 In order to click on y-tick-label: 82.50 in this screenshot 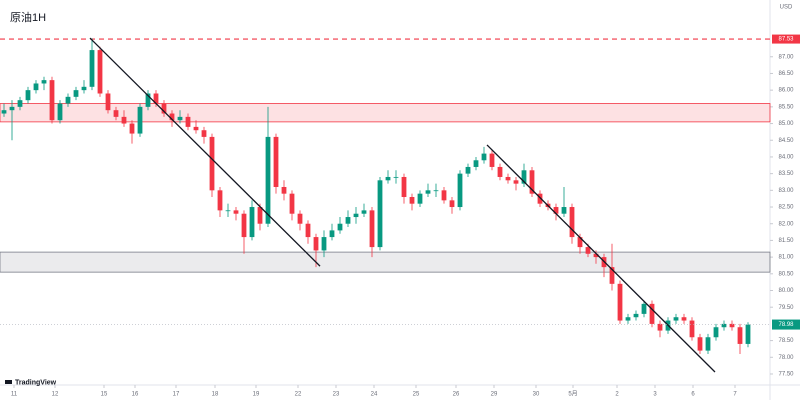, I will do `click(786, 208)`.